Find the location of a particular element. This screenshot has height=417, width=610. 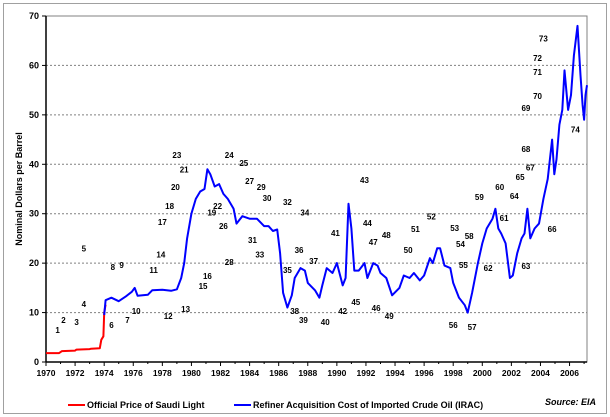

annotation-label: 54 is located at coordinates (460, 244).